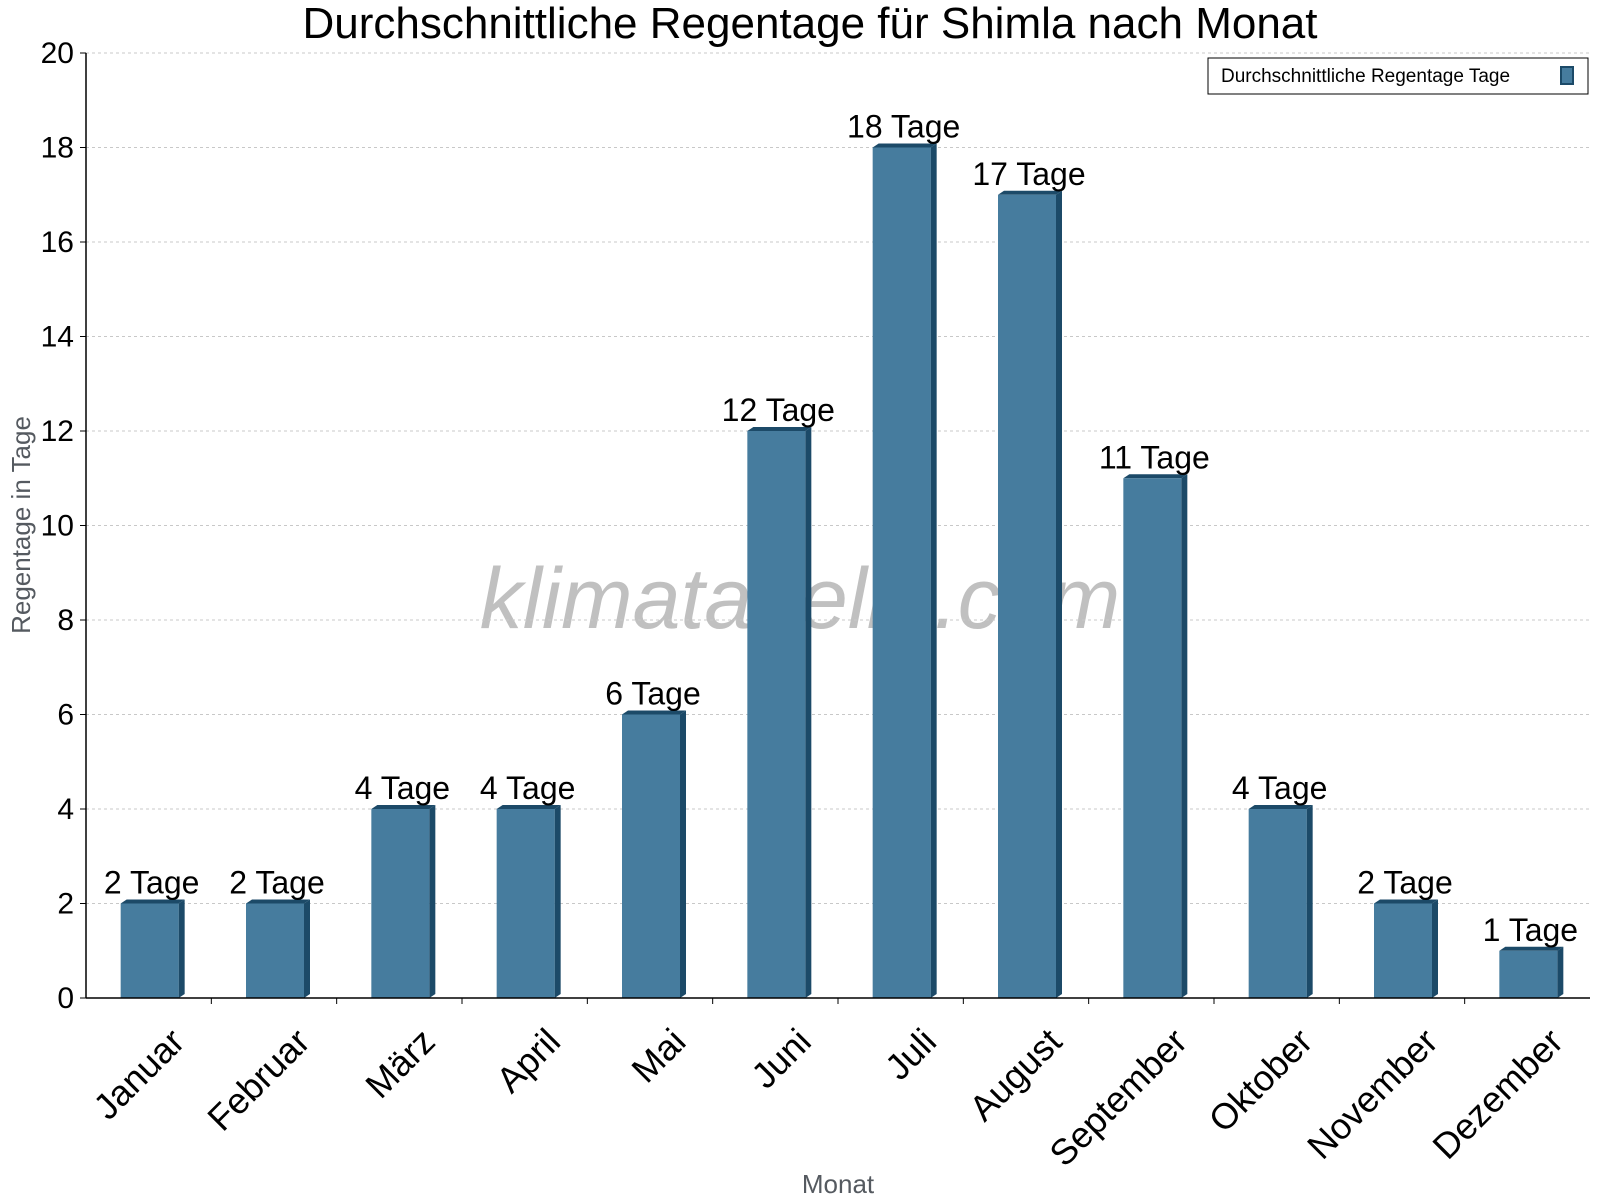  I want to click on y-tick-label: 20, so click(57, 53).